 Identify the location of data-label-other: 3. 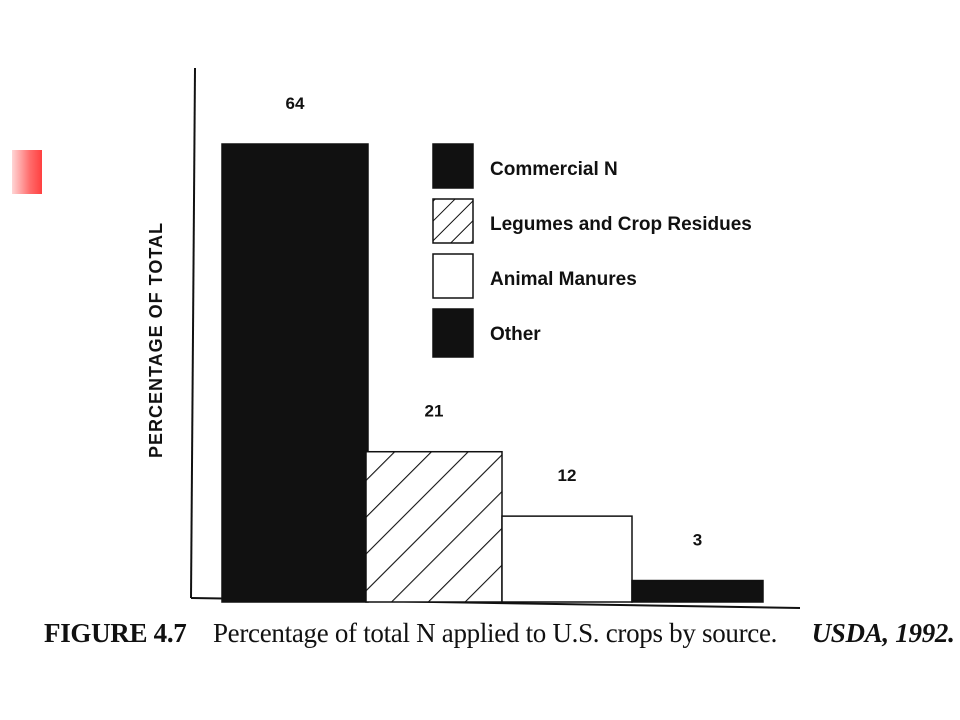
(697, 540).